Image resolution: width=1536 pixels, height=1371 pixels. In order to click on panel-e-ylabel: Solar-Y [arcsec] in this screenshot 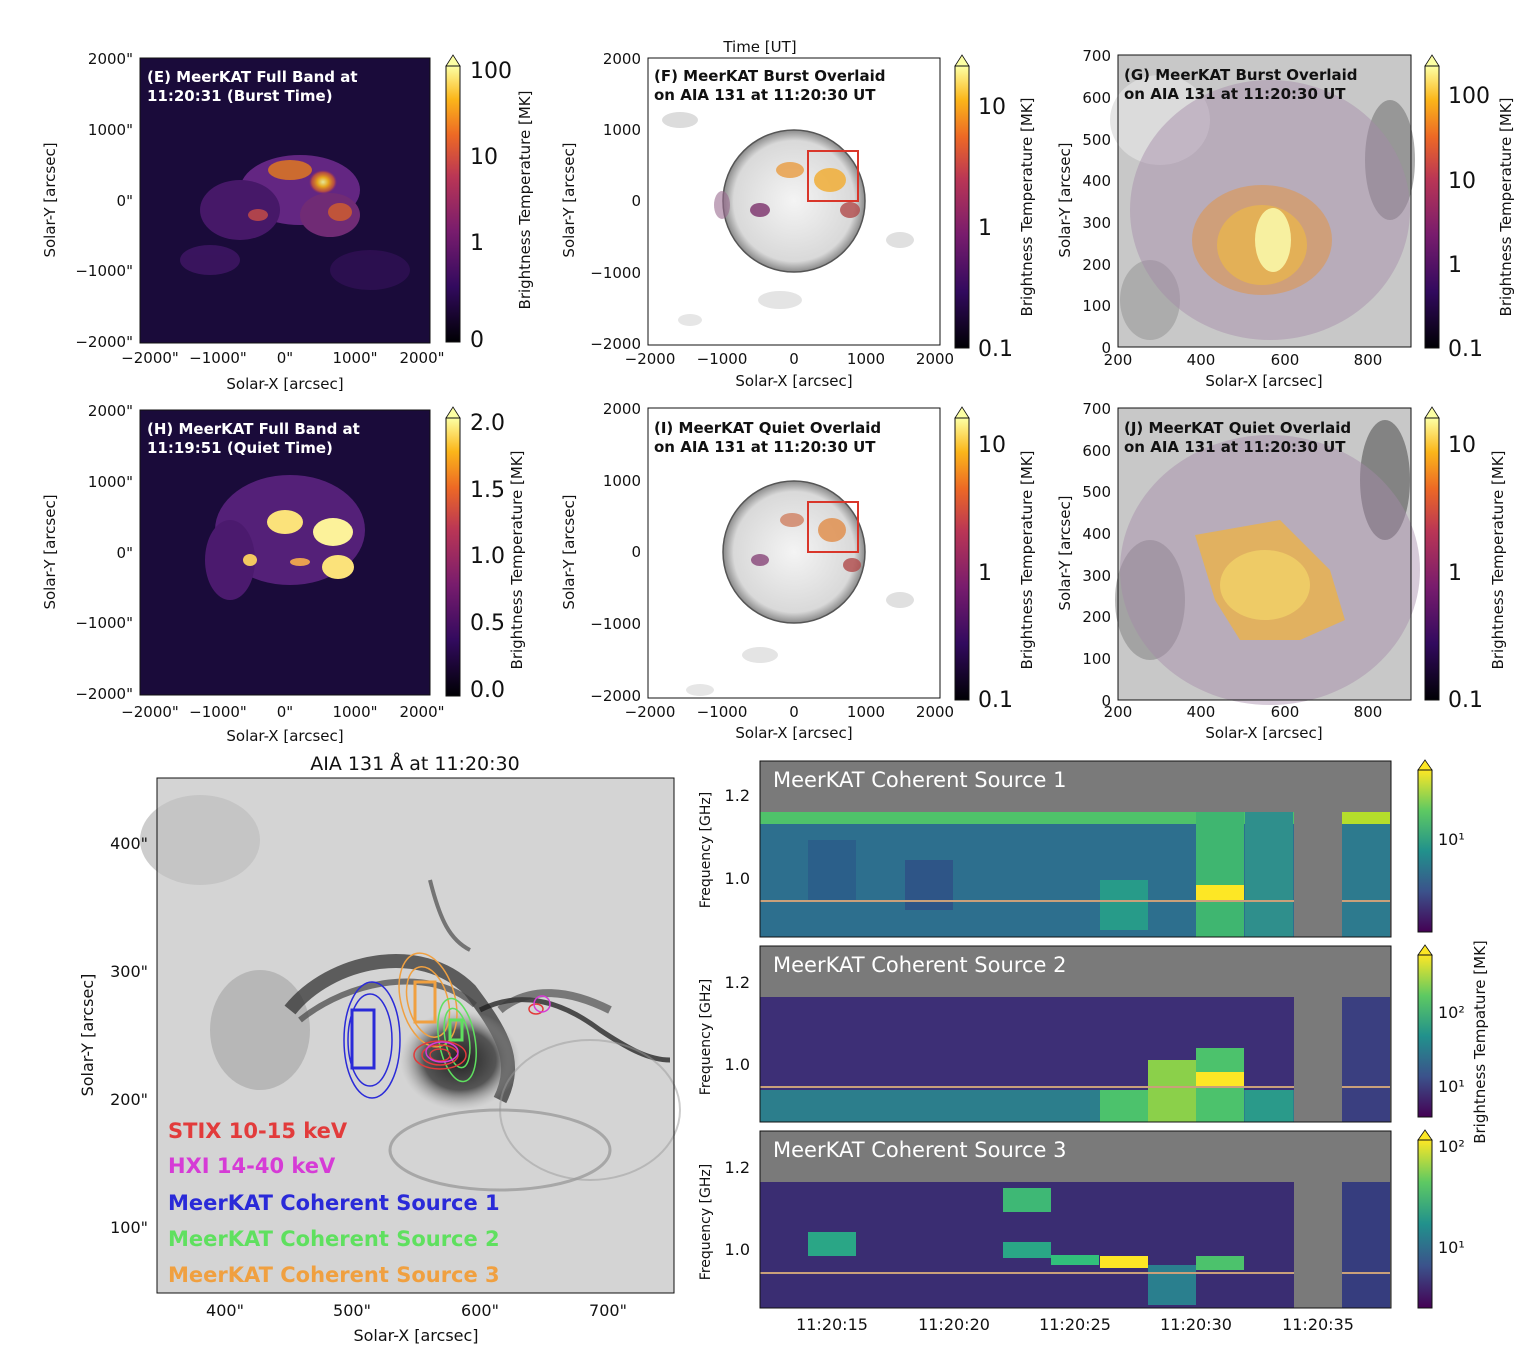, I will do `click(50, 199)`.